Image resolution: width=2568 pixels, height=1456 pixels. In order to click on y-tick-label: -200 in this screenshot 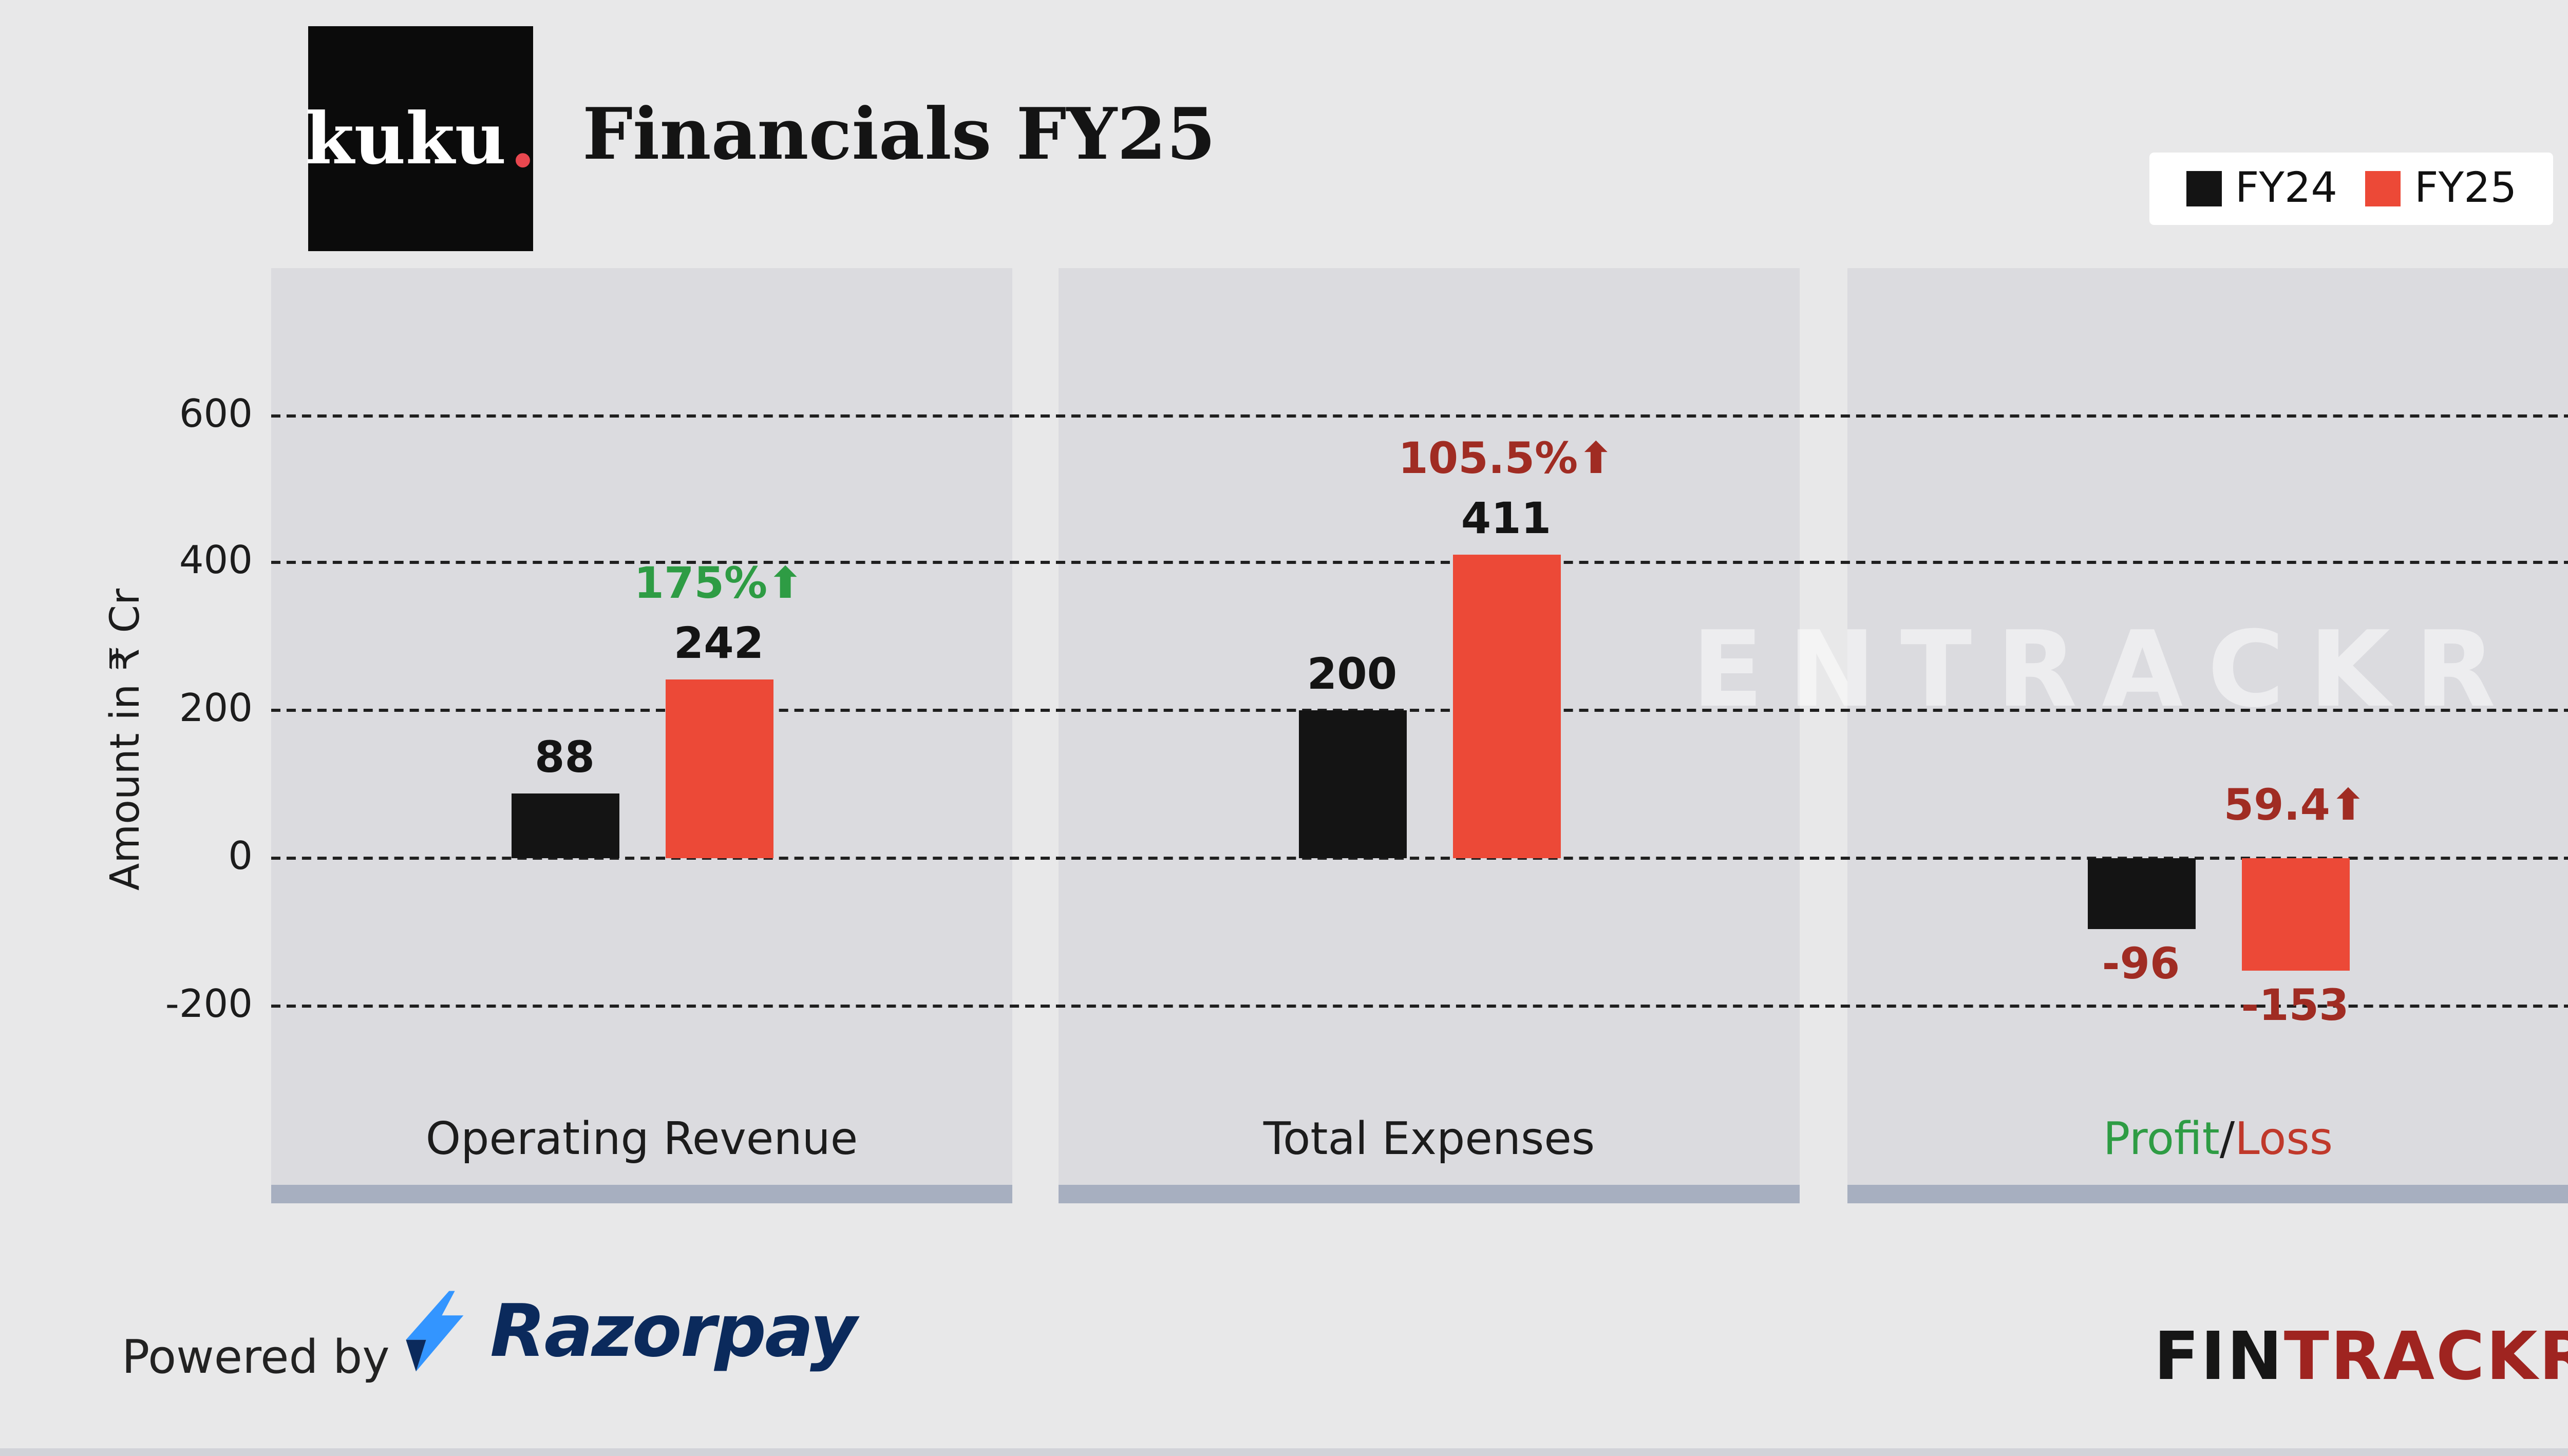, I will do `click(209, 1003)`.